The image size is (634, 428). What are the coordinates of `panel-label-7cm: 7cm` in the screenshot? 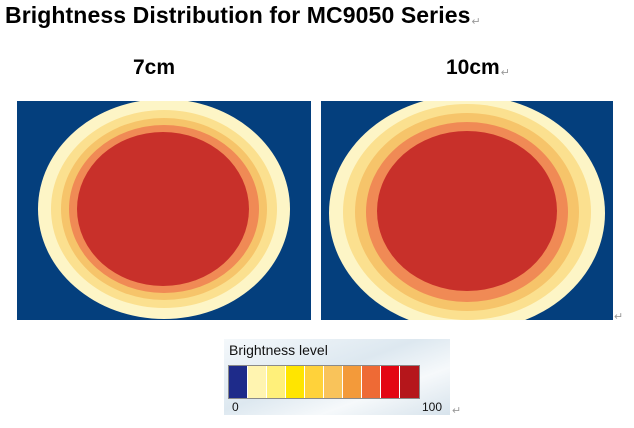 It's located at (154, 67).